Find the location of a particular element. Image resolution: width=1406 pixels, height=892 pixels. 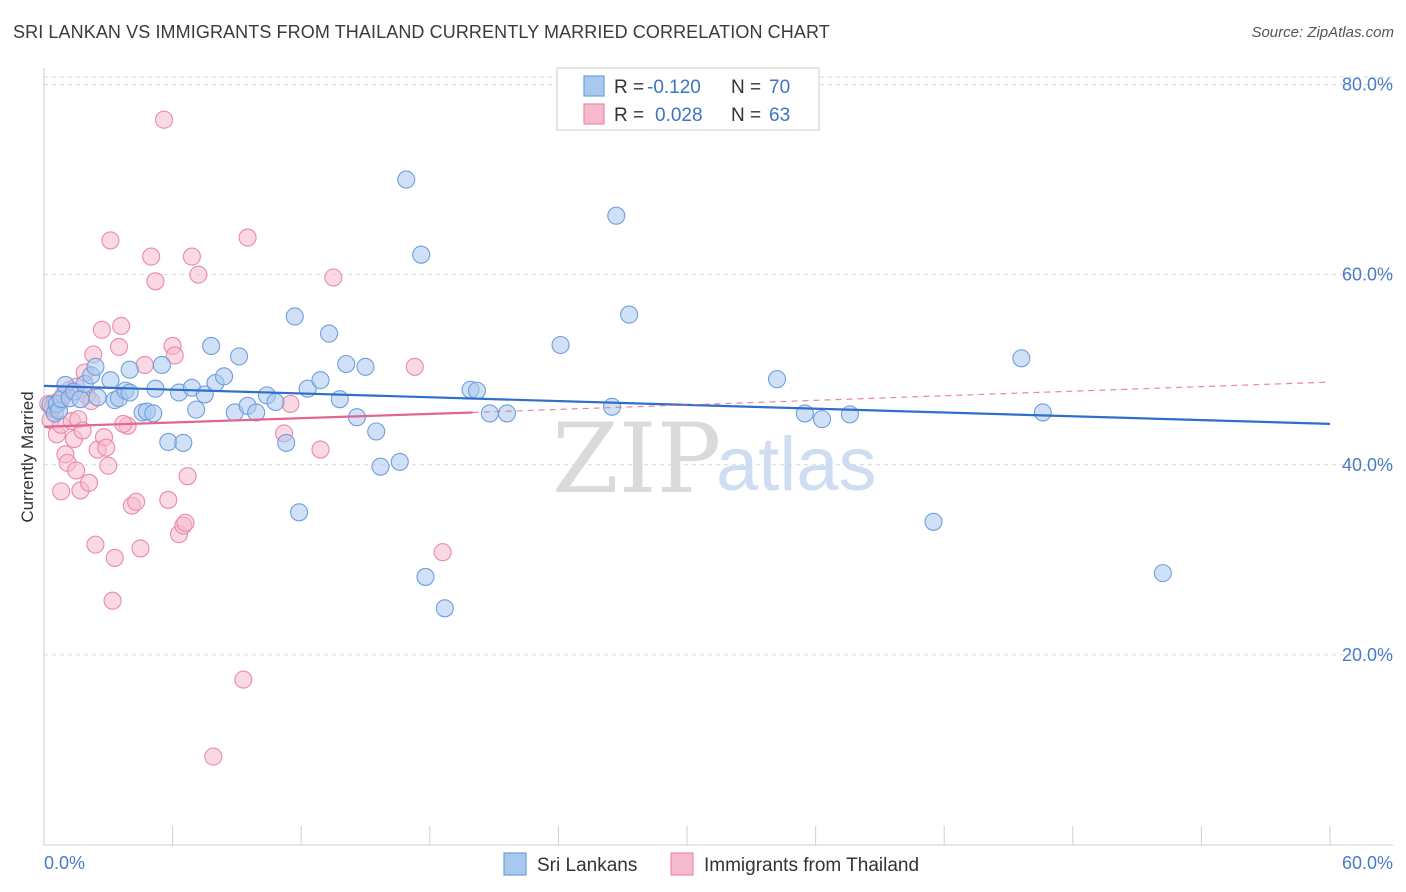

y-tick-label-80: 80.0% is located at coordinates (1367, 85).